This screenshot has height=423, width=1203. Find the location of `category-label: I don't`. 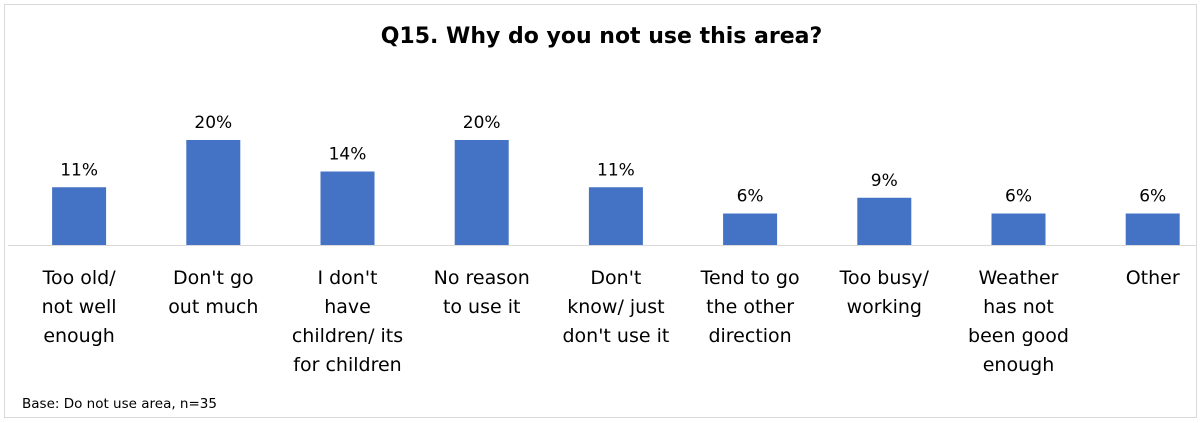

category-label: I don't is located at coordinates (347, 278).